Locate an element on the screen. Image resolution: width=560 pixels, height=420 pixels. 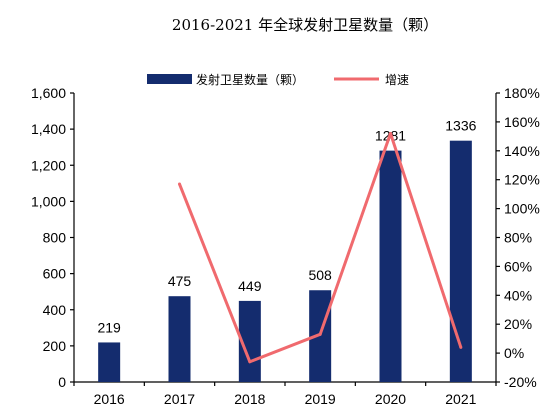
left-tick-label: 400 is located at coordinates (55, 310).